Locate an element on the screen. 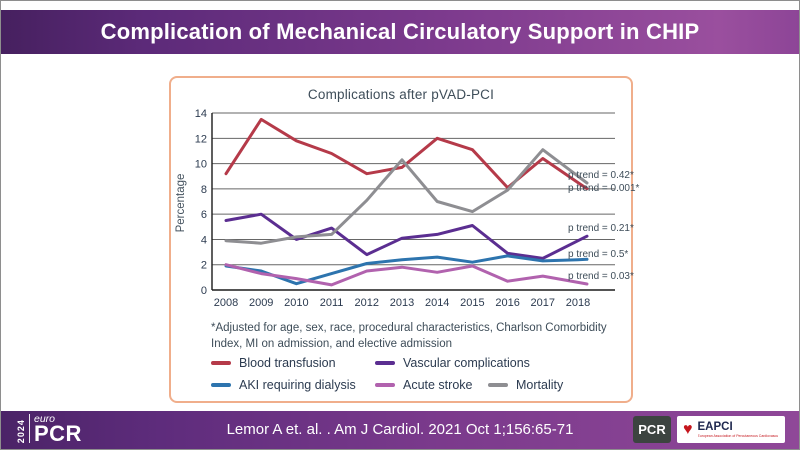  y-tick-label: 0 is located at coordinates (204, 291).